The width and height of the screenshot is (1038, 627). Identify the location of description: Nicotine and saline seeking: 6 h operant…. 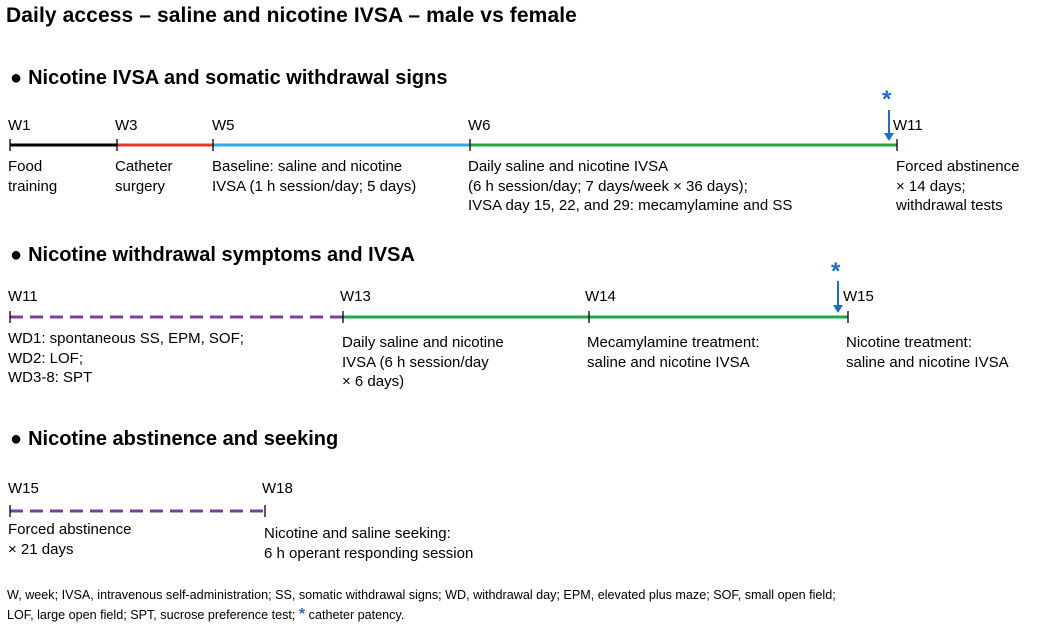
(369, 543).